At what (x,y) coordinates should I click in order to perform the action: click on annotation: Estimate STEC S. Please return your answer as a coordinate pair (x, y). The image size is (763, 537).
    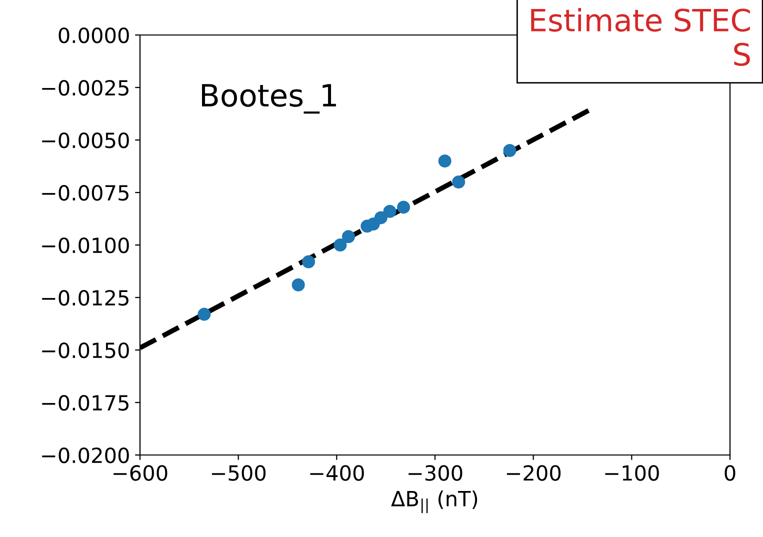
    Looking at the image, I should click on (640, 37).